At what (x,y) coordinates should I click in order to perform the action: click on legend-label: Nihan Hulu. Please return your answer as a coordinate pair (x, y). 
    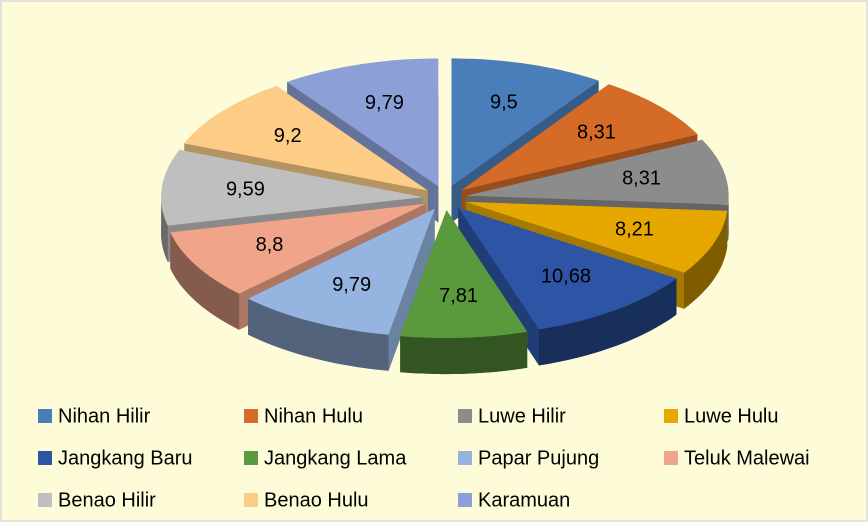
    Looking at the image, I should click on (313, 416).